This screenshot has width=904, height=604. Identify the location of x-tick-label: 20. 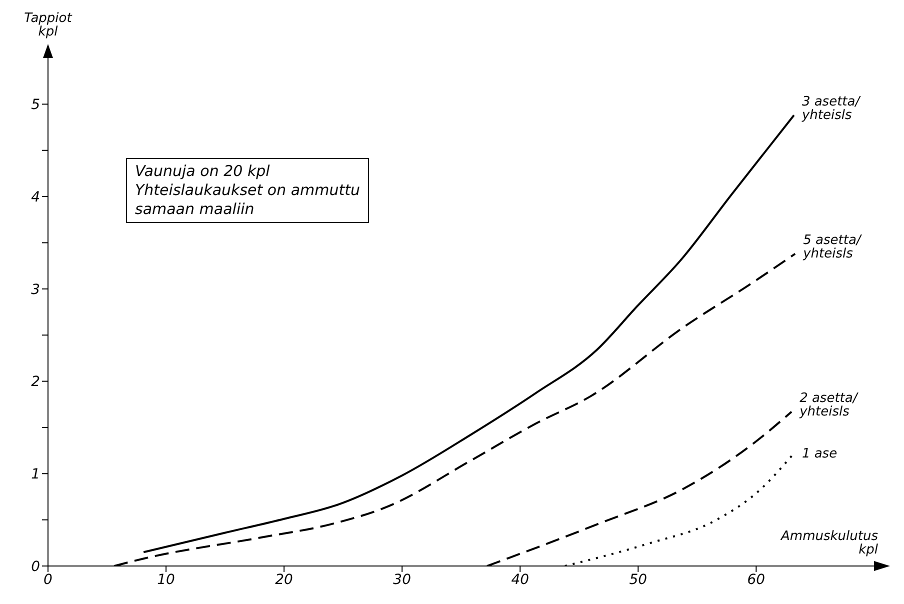
(284, 580).